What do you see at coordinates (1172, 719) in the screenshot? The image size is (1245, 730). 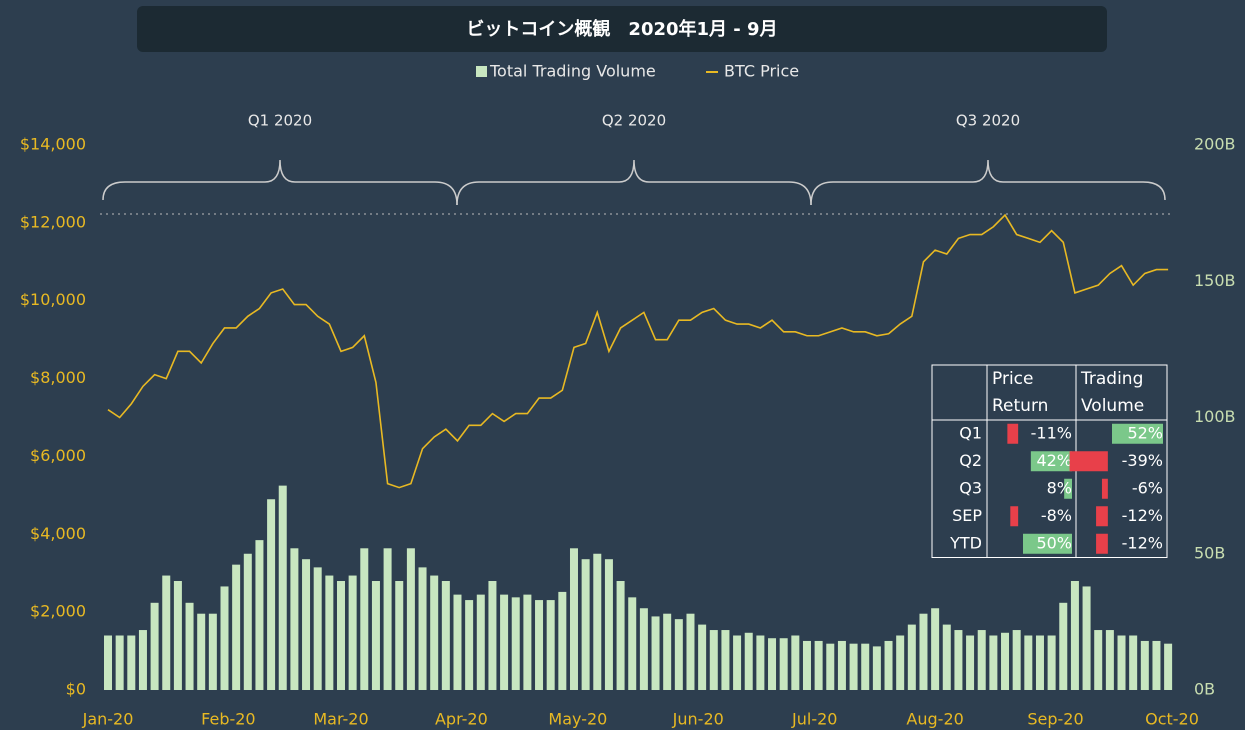 I see `x-tick-label: Oct-20` at bounding box center [1172, 719].